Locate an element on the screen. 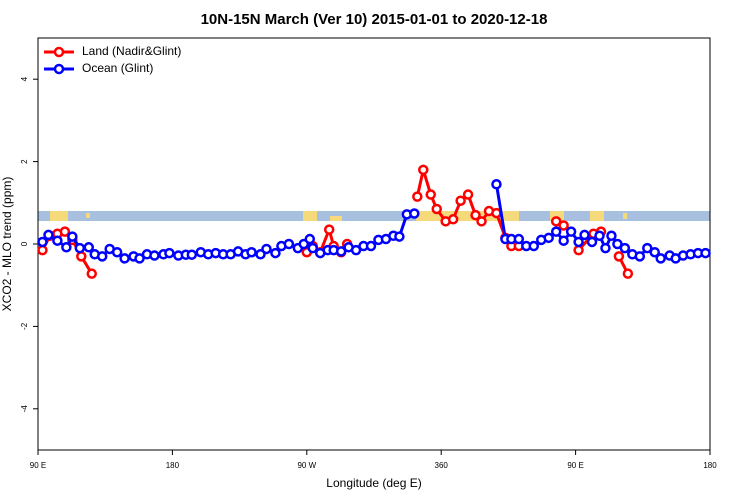  ocean-band is located at coordinates (374, 216).